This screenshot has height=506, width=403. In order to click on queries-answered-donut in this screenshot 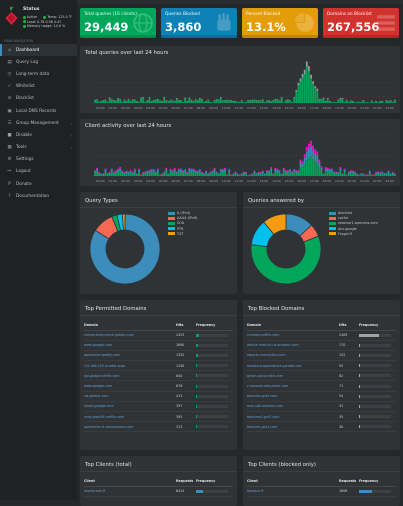, I will do `click(286, 249)`.